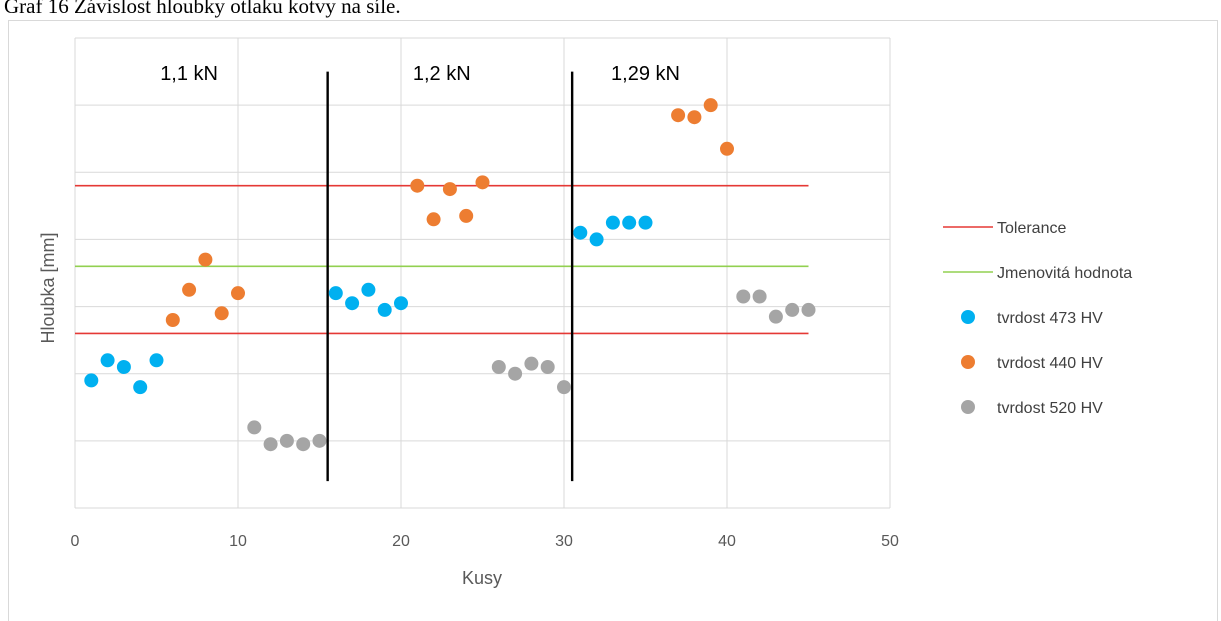 The height and width of the screenshot is (621, 1221). I want to click on force-dividers, so click(450, 276).